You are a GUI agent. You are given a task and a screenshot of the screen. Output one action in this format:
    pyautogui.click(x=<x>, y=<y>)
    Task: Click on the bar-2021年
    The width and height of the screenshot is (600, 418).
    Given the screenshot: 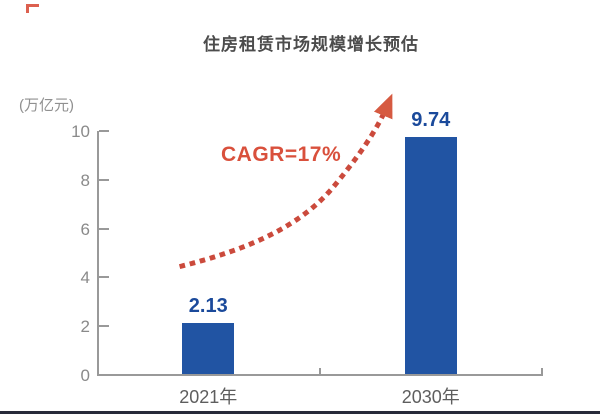 What is the action you would take?
    pyautogui.click(x=208, y=348)
    